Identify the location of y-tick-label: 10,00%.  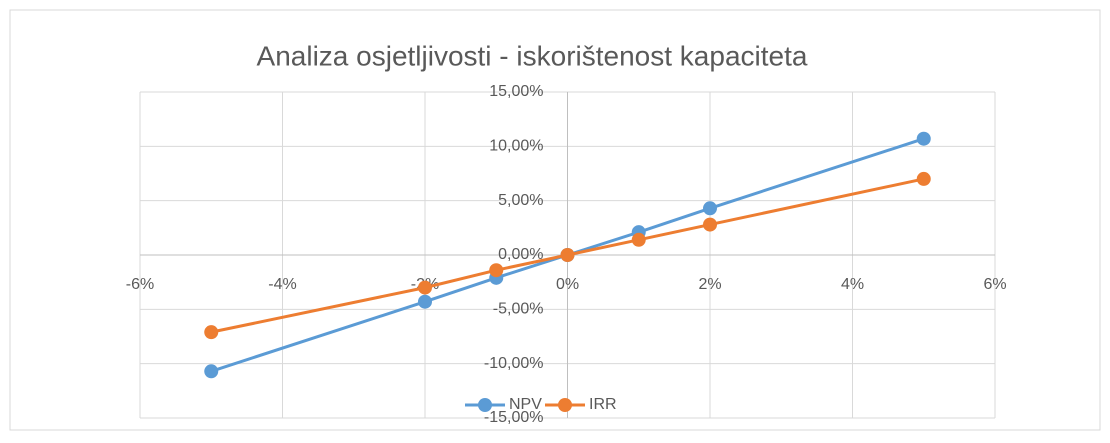
(516, 146).